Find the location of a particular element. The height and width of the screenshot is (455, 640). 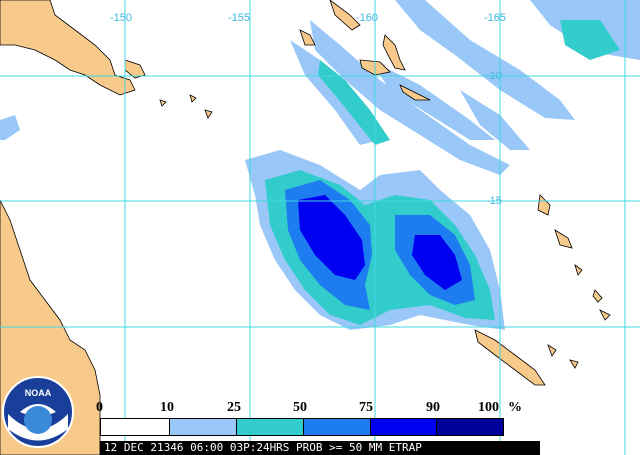

legend-tick: 50 is located at coordinates (300, 407).